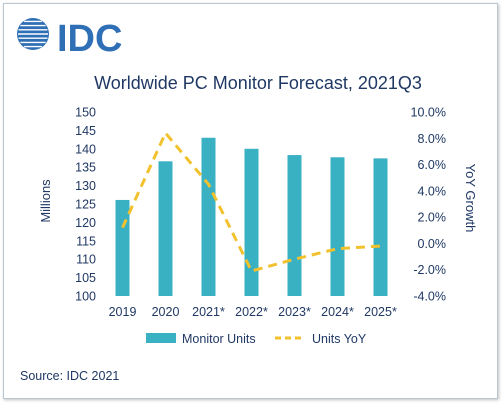  Describe the element at coordinates (432, 139) in the screenshot. I see `y2-tick-label: 8.0%` at that location.